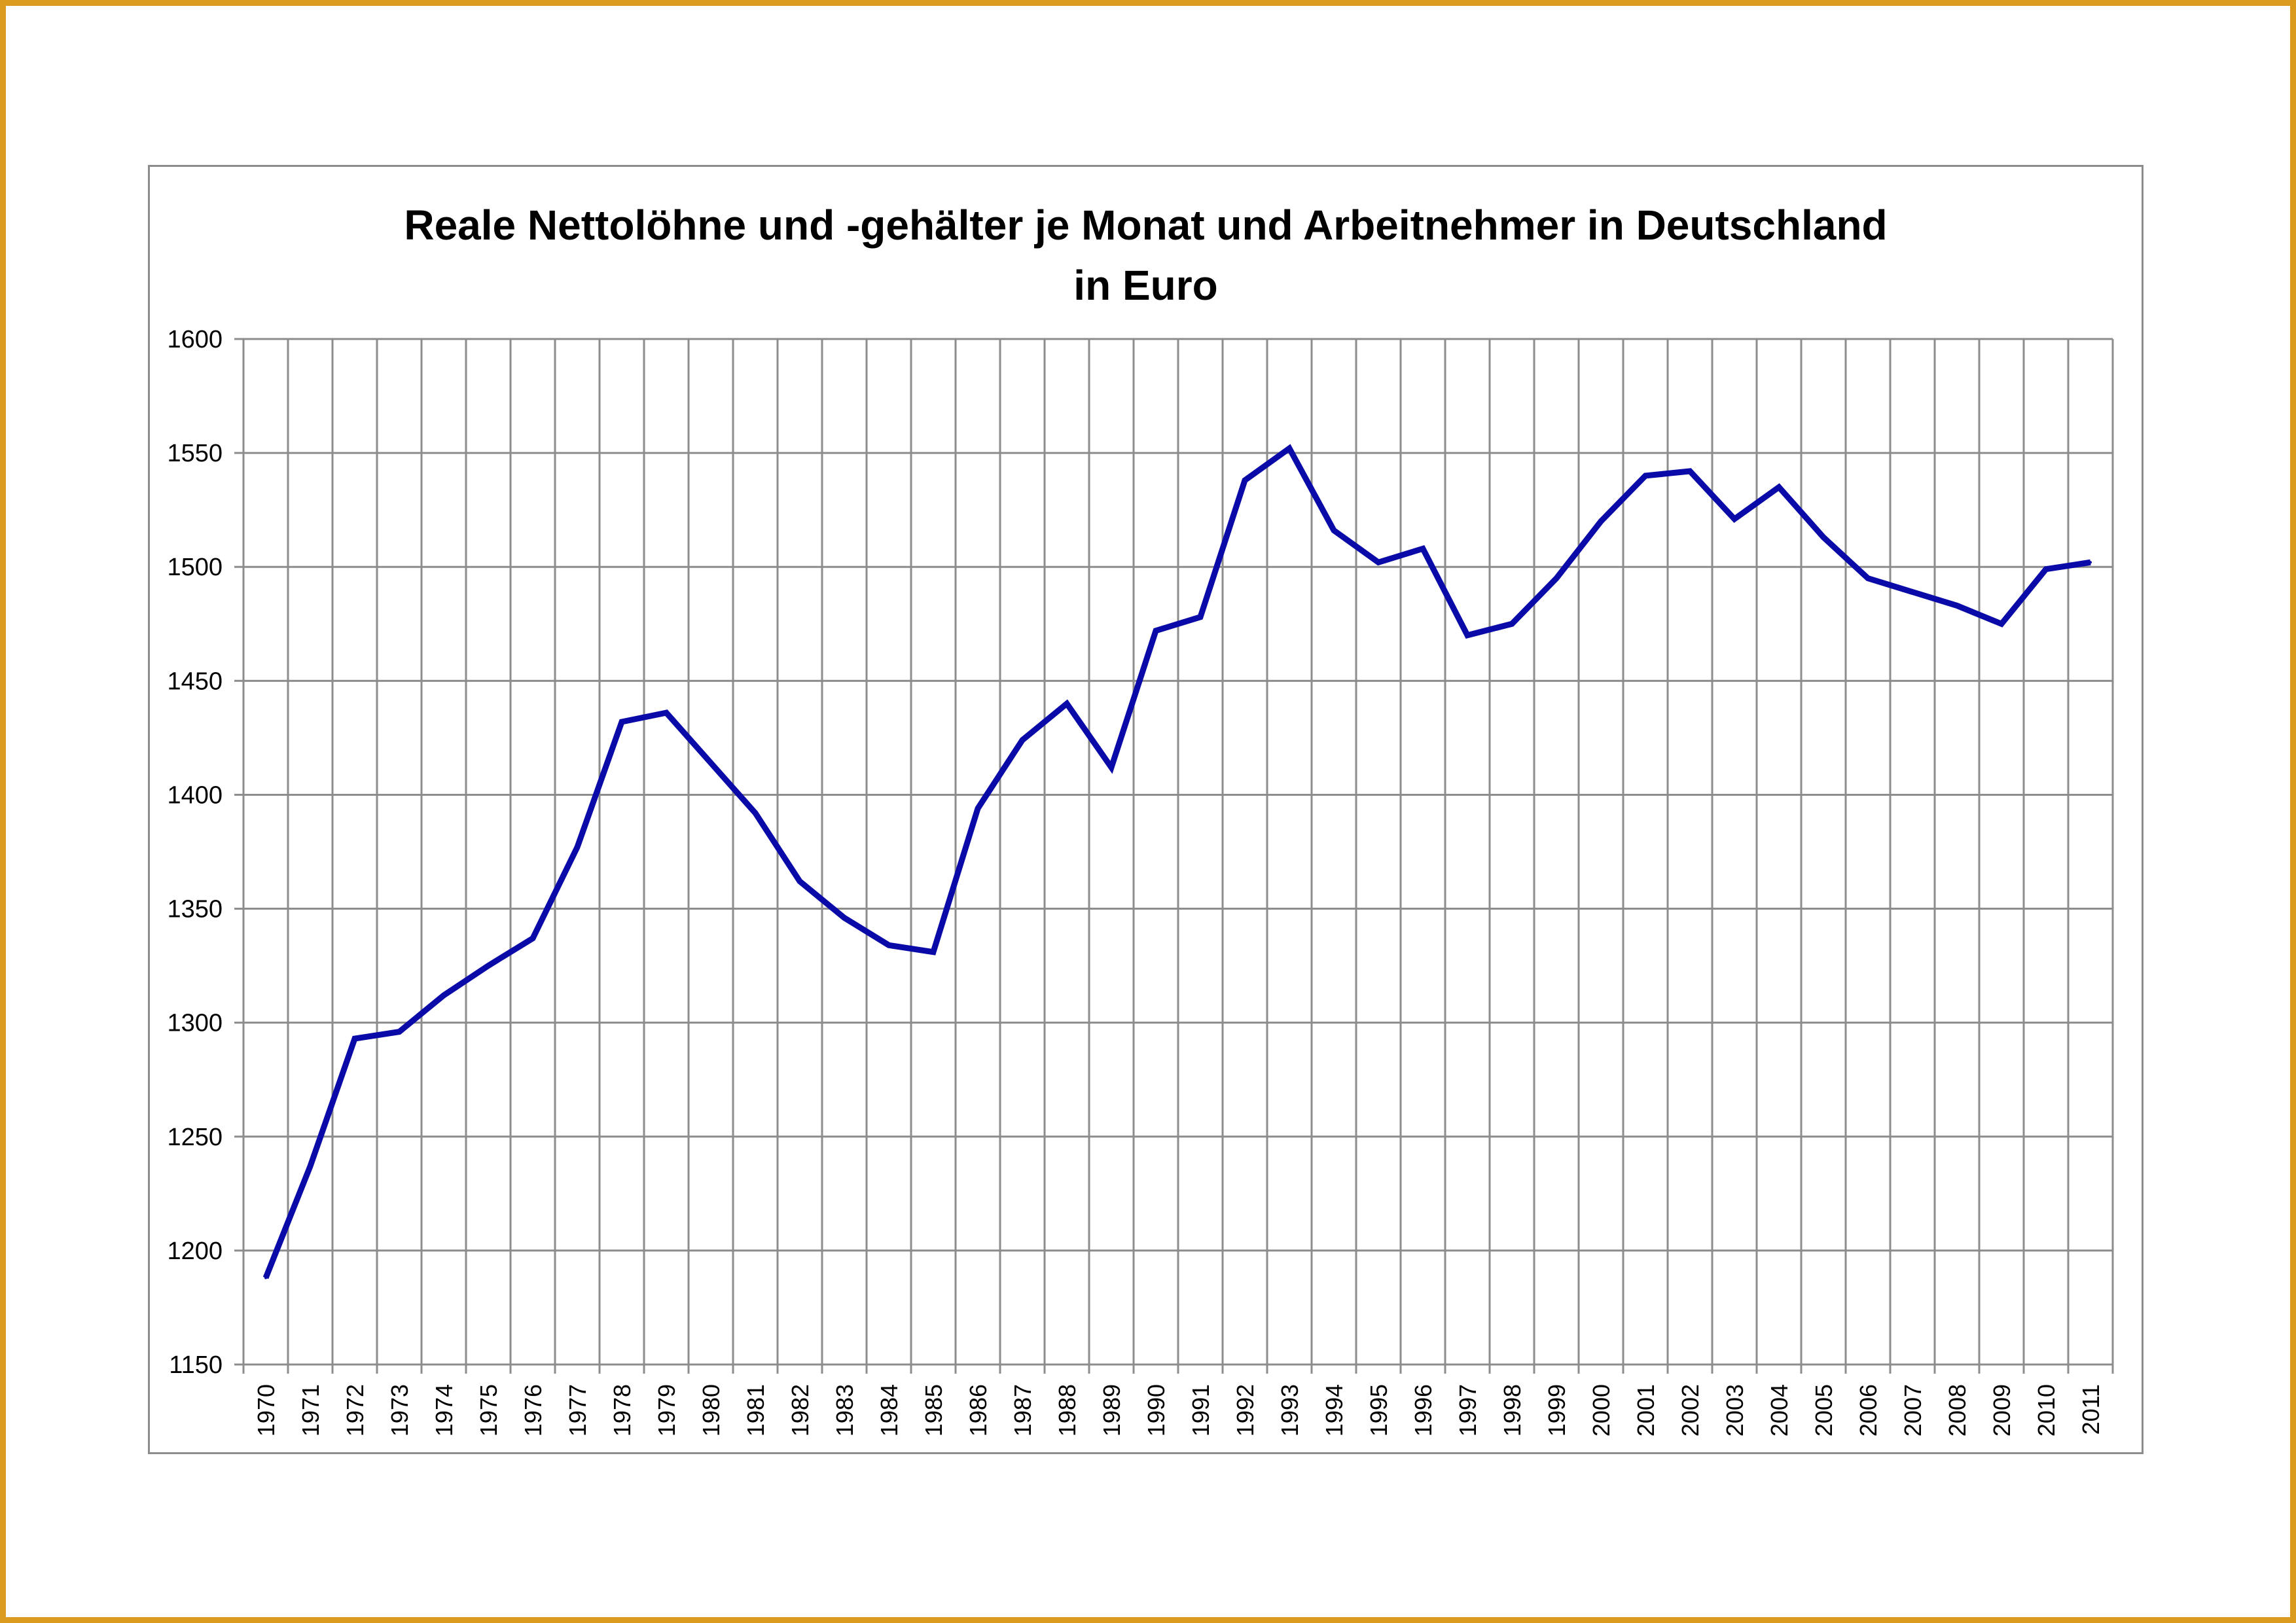  I want to click on x-tick-label: 1973, so click(399, 1410).